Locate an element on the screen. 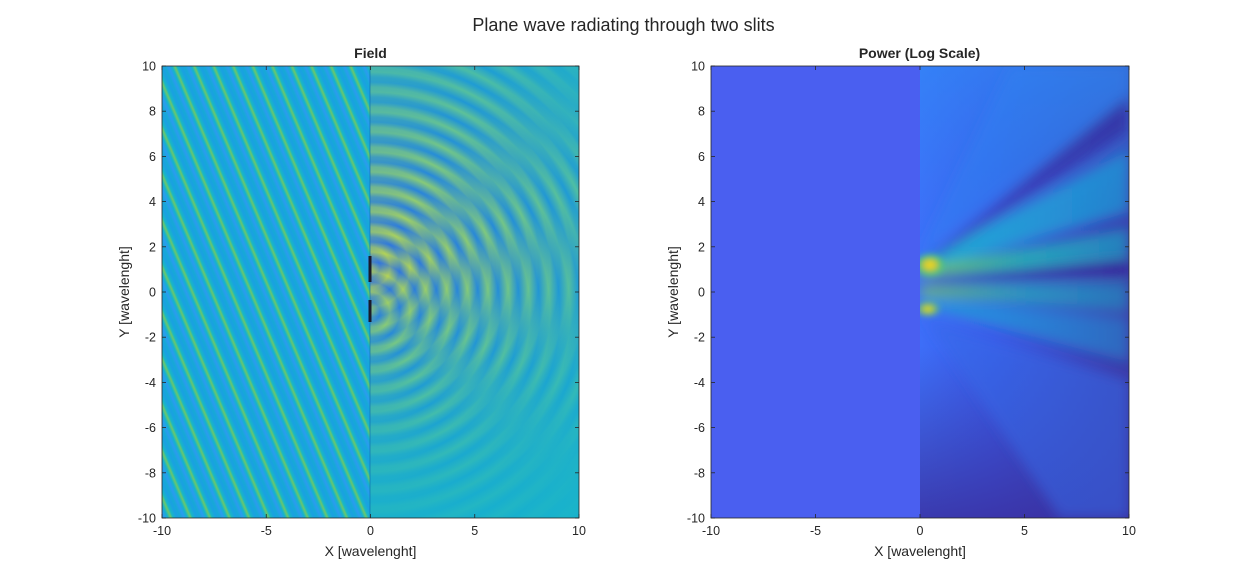  power-x-tick-label: -5 is located at coordinates (815, 531).